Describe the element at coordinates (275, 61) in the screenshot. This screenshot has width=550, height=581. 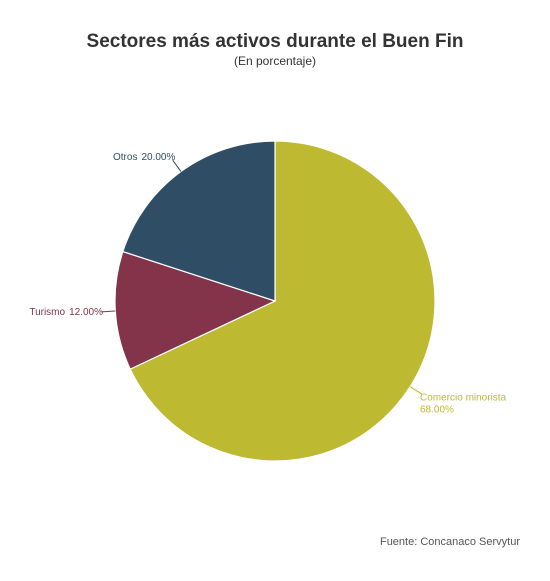
I see `chart-subtitle: (En porcentaje)` at that location.